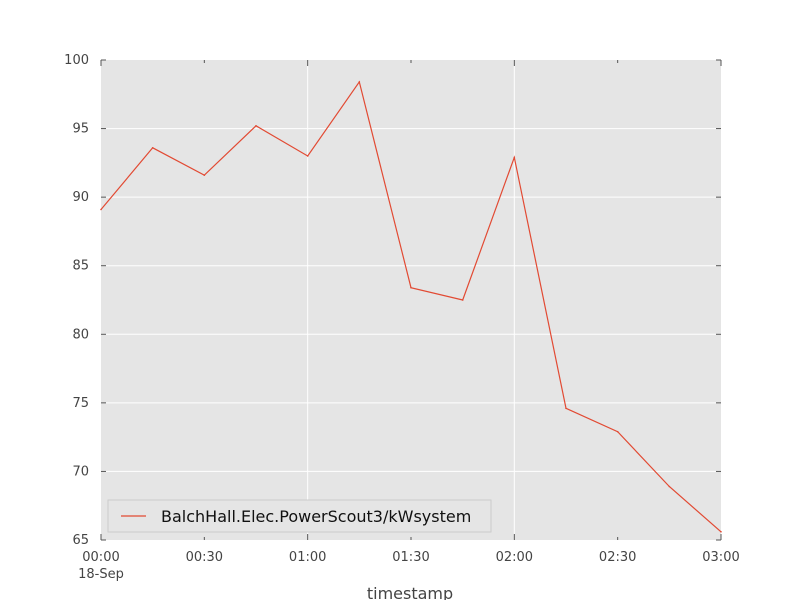 This screenshot has height=600, width=800. Describe the element at coordinates (307, 557) in the screenshot. I see `x-tick-label: 01:00` at that location.